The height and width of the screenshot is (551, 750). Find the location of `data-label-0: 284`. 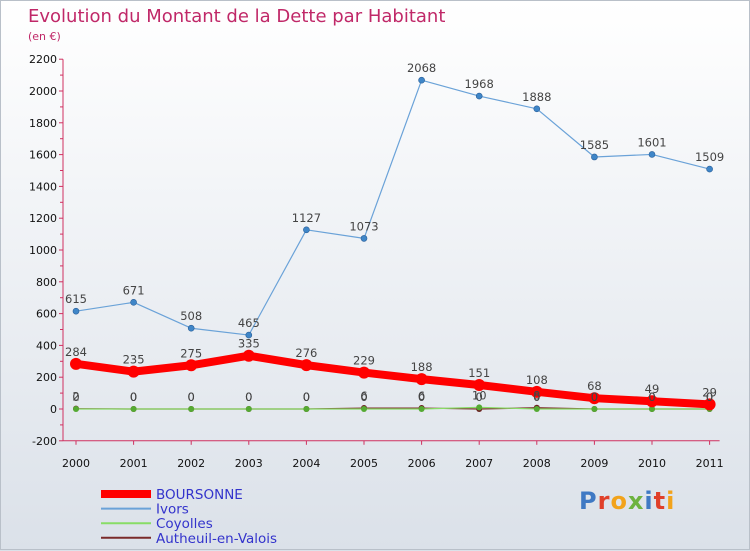

data-label-0: 284 is located at coordinates (76, 352).